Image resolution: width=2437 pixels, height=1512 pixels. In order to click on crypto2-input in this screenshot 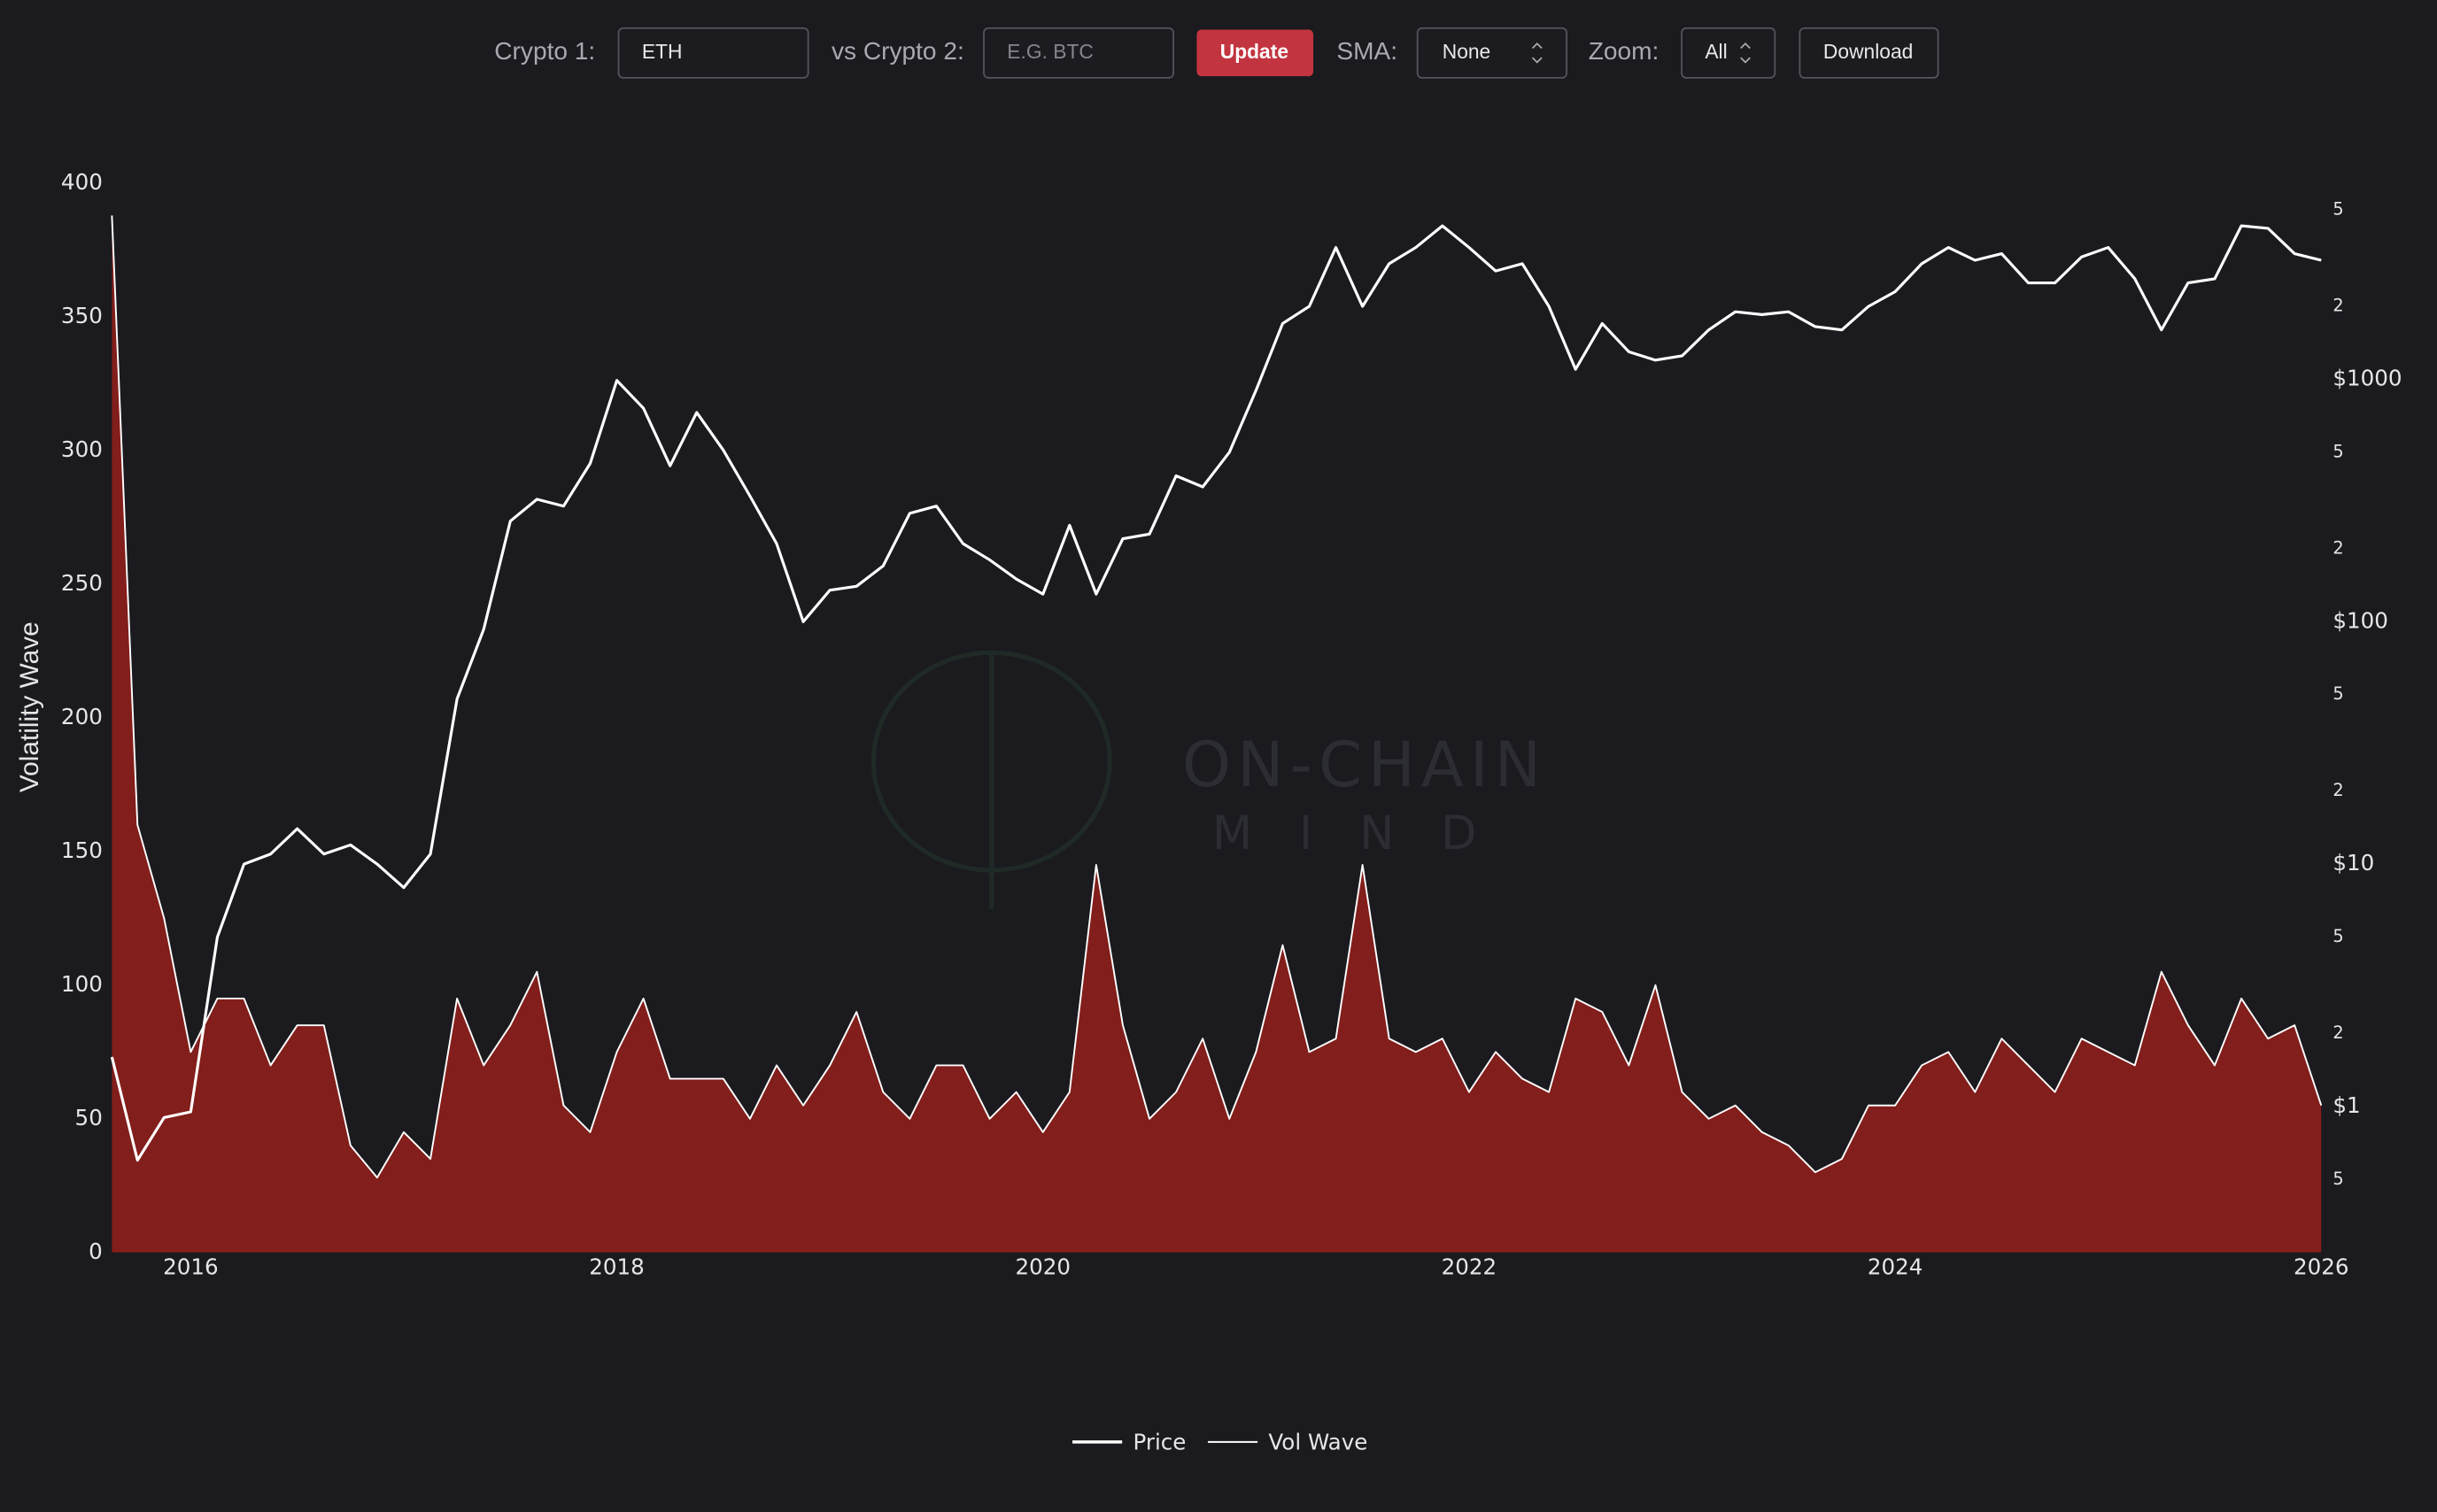, I will do `click(1079, 53)`.